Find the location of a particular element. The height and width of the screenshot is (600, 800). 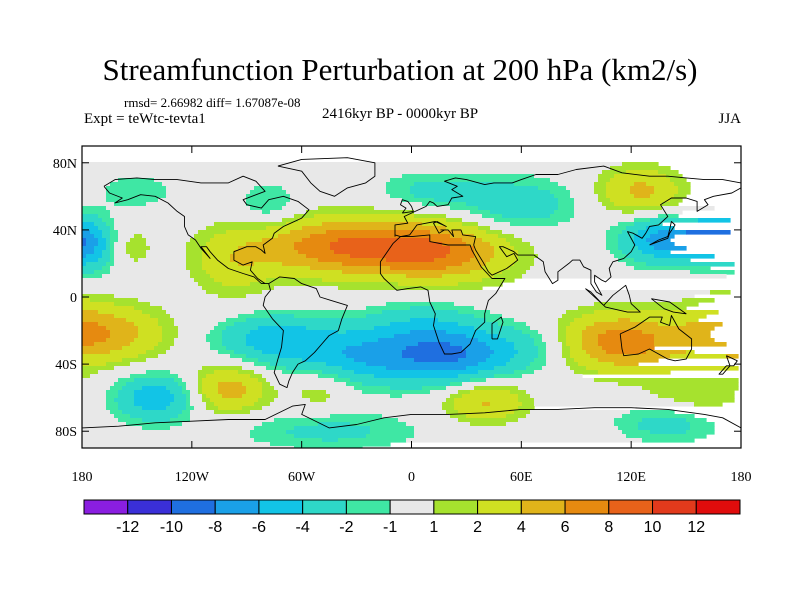

colorbar-box is located at coordinates (368, 507).